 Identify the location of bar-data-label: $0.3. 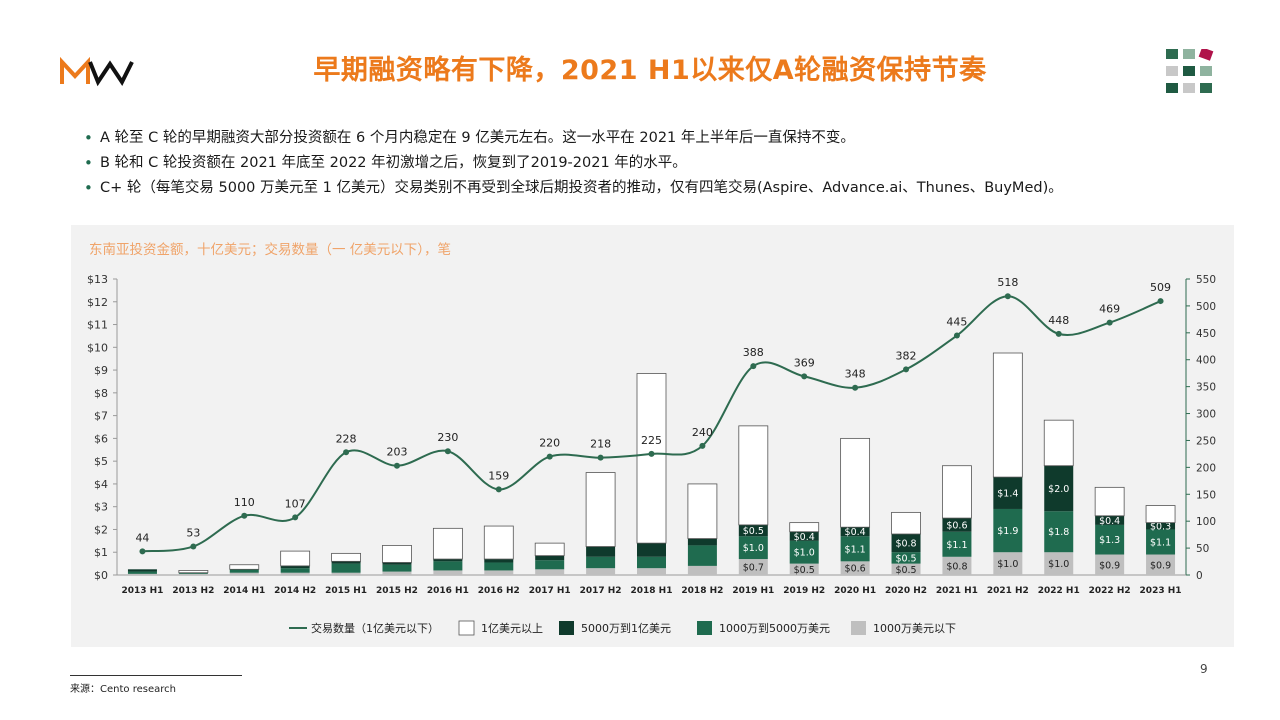
(1160, 527).